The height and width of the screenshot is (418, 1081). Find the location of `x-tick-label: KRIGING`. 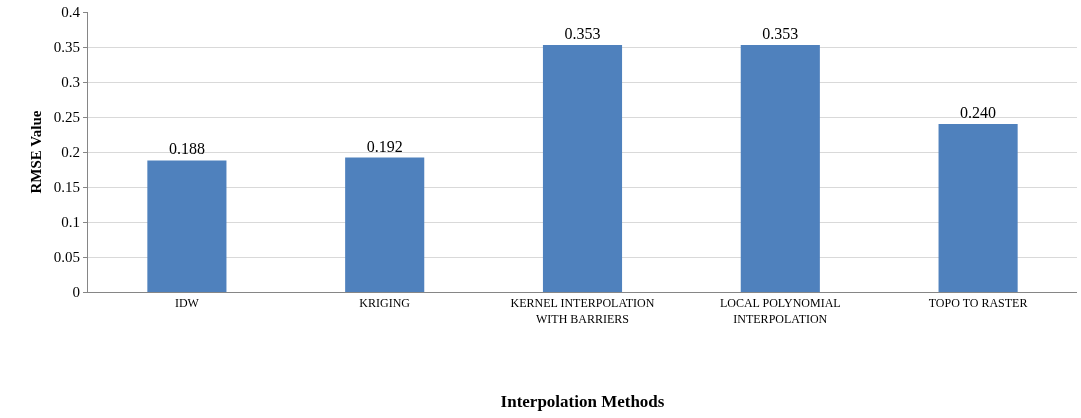

x-tick-label: KRIGING is located at coordinates (385, 303).